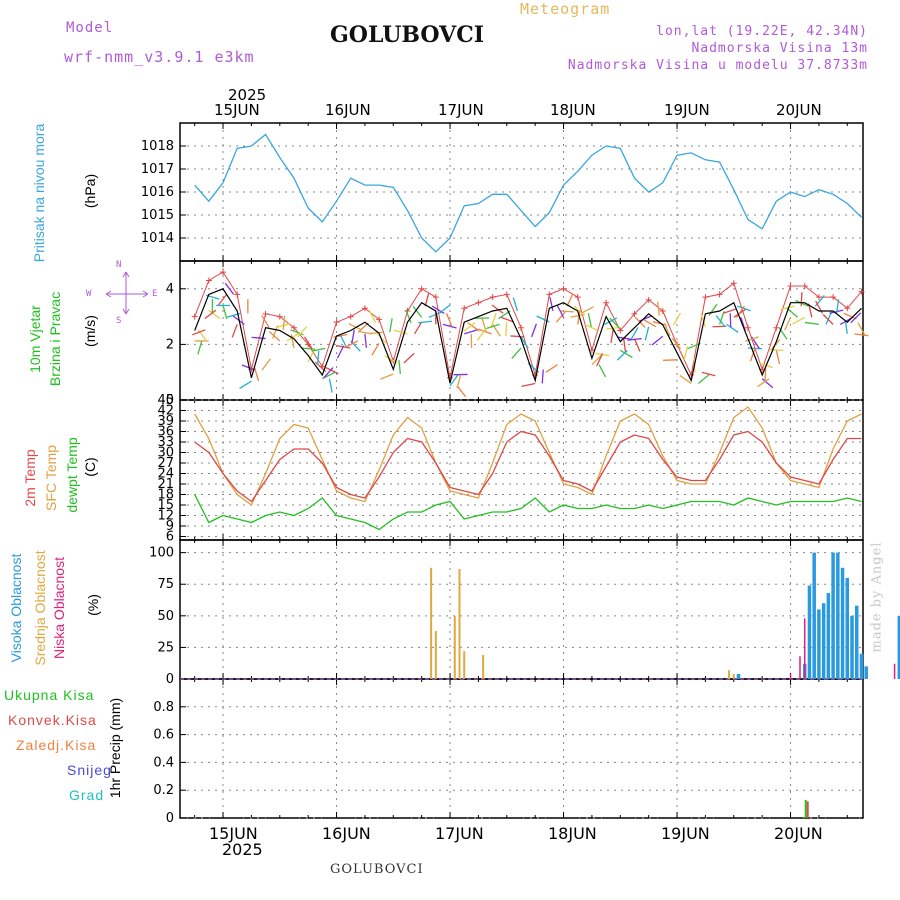 The image size is (900, 900). What do you see at coordinates (87, 795) in the screenshot?
I see `precip-legend-hail: Grad` at bounding box center [87, 795].